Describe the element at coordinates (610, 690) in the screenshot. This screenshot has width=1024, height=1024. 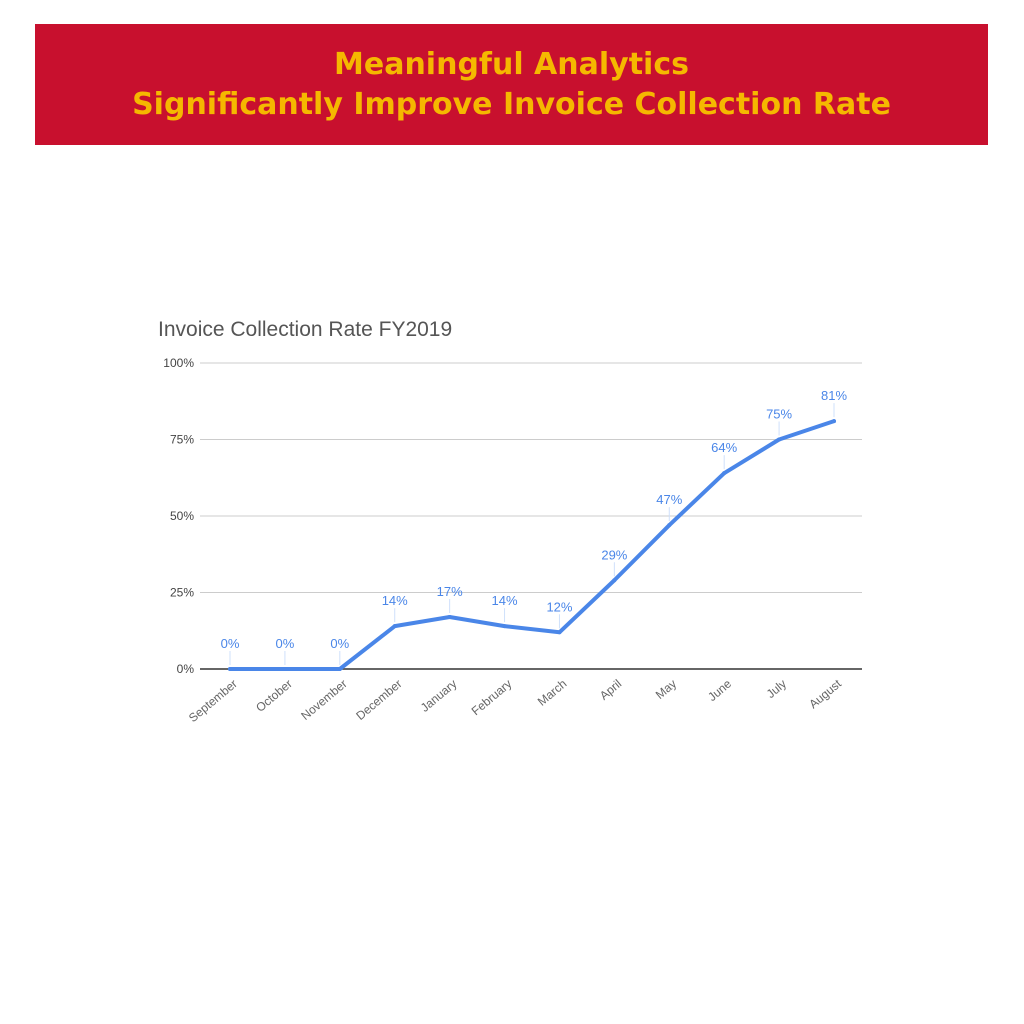
I see `x-tick-label: April` at that location.